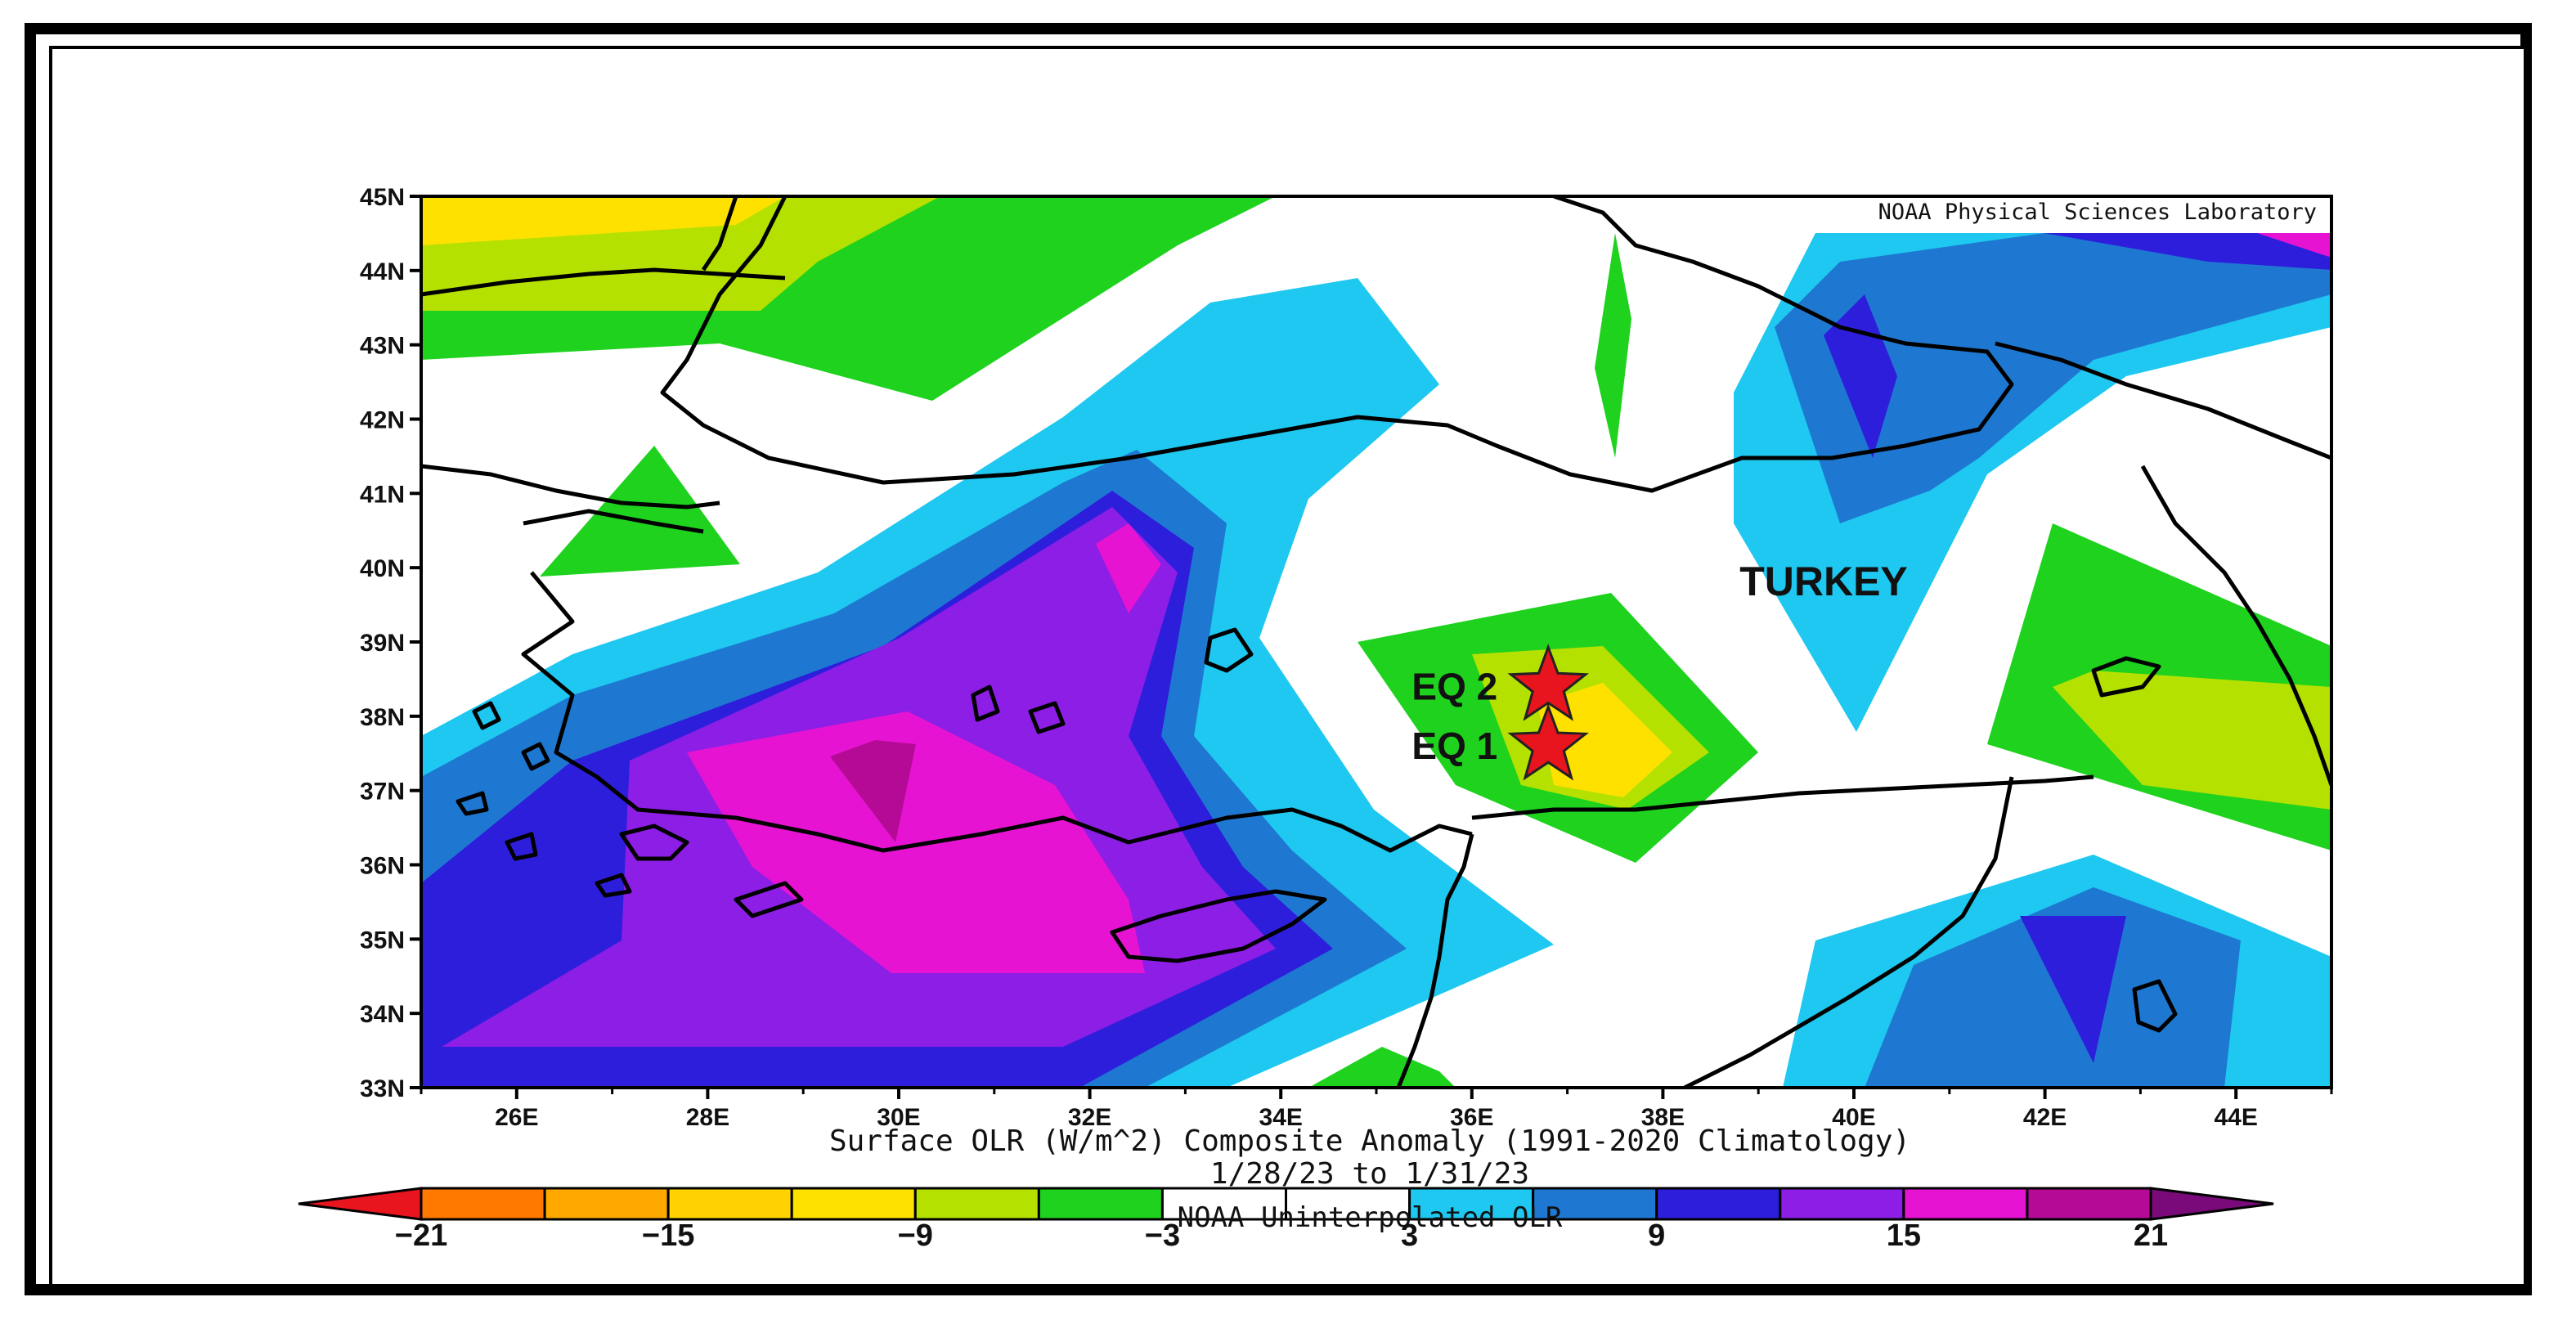 The width and height of the screenshot is (2576, 1333). I want to click on region-green-south, so click(1382, 1067).